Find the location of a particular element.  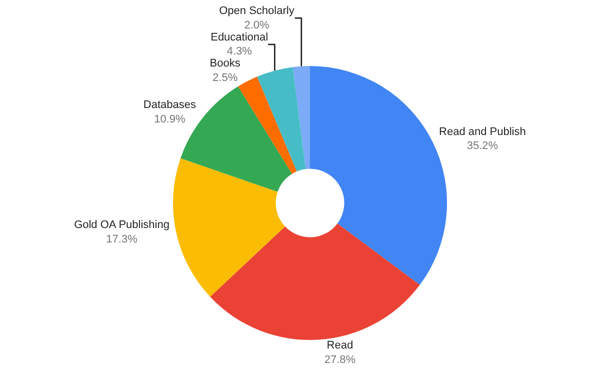

slice-label: Databases is located at coordinates (170, 105).